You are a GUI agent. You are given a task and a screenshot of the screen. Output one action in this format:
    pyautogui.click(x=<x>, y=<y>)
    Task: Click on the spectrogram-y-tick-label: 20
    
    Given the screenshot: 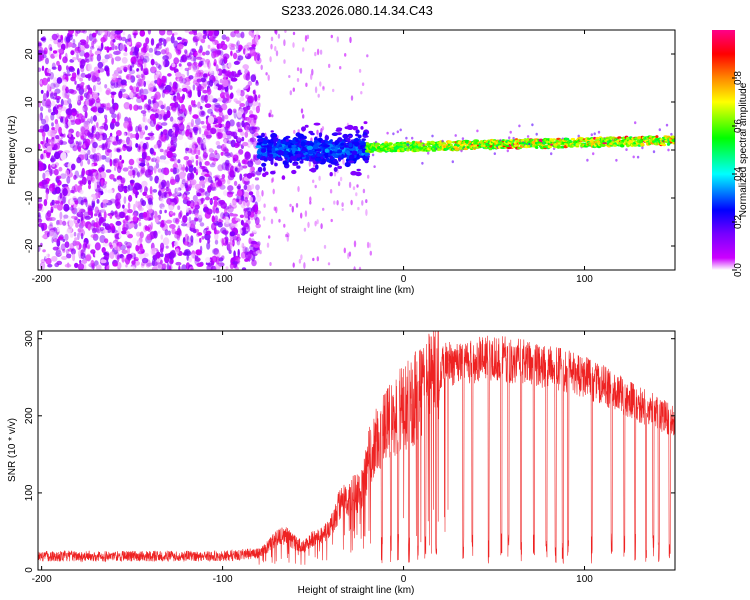 What is the action you would take?
    pyautogui.click(x=29, y=54)
    